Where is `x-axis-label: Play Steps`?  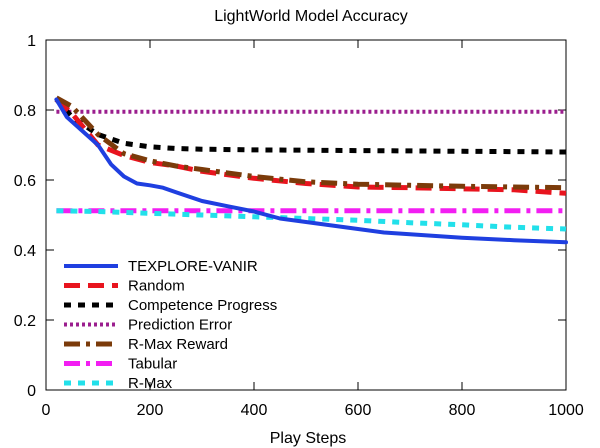 x-axis-label: Play Steps is located at coordinates (308, 438).